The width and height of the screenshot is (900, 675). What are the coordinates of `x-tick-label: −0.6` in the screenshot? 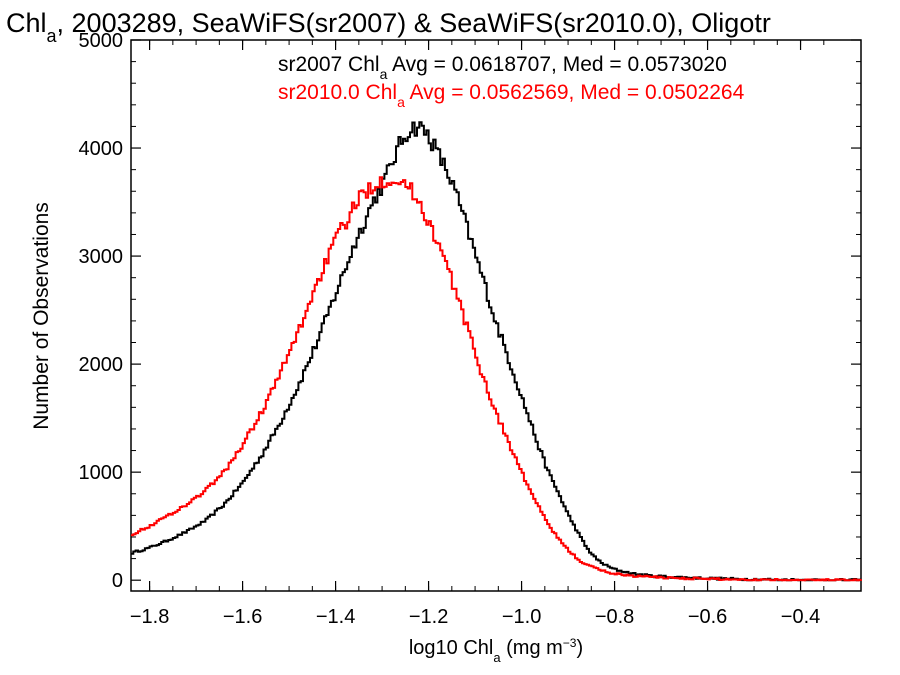 It's located at (707, 617).